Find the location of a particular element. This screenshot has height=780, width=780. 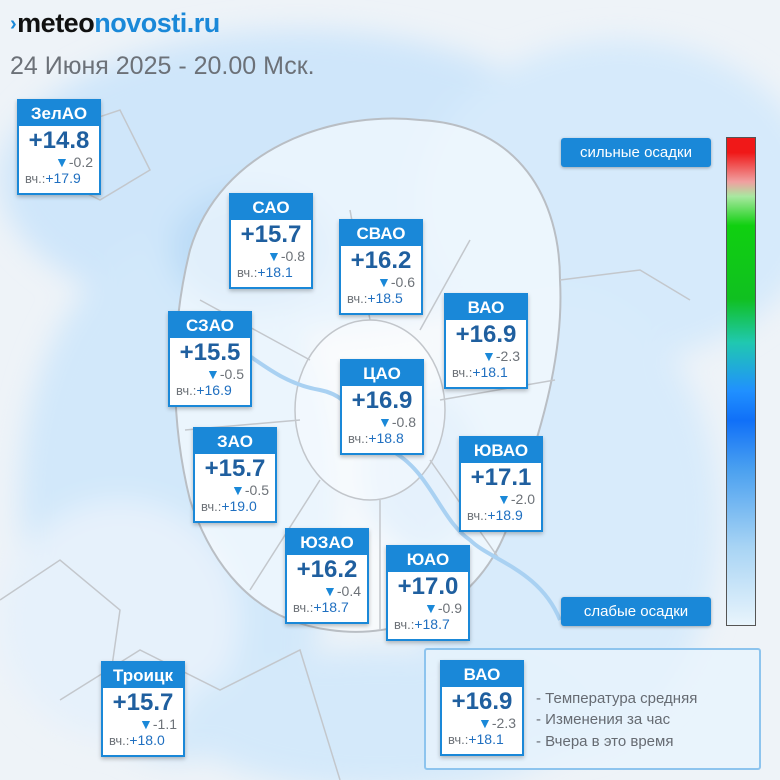

district-yesterday: вч.:+16.9 is located at coordinates (210, 390).